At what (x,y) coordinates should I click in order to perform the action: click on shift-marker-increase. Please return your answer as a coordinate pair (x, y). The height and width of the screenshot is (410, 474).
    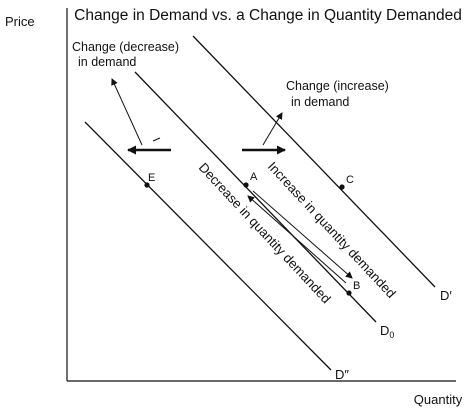
    Looking at the image, I should click on (272, 129).